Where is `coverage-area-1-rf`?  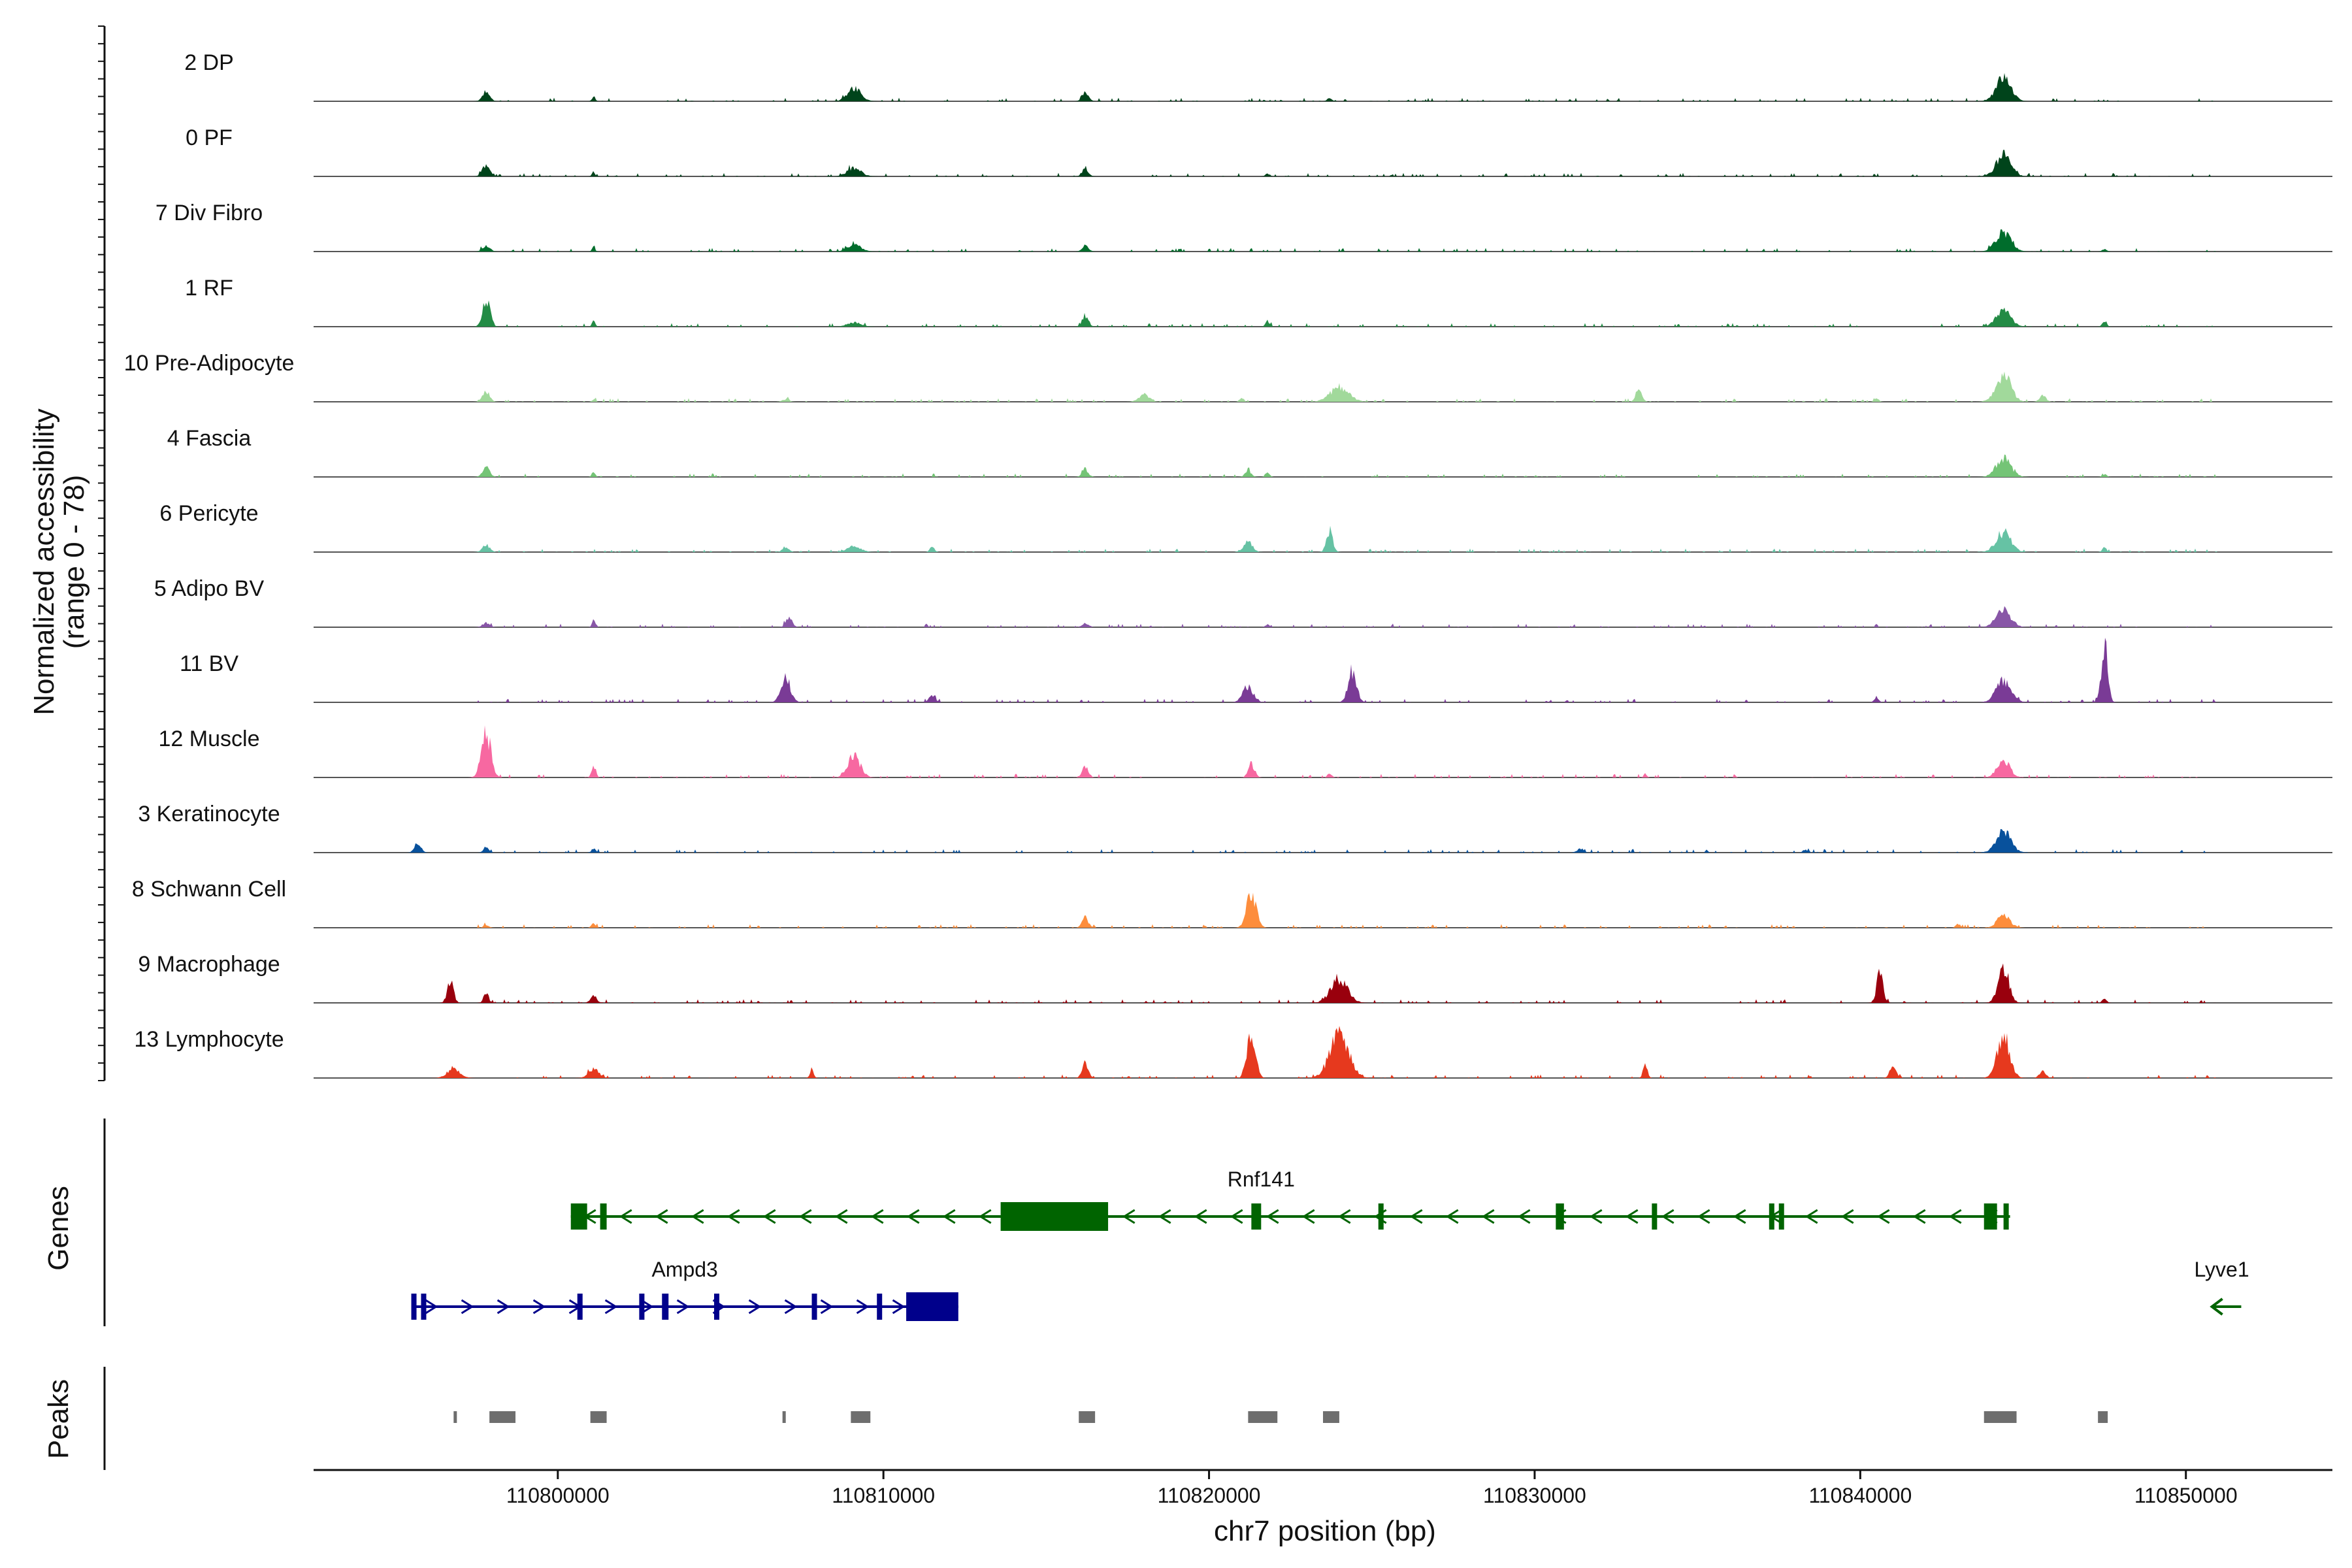
coverage-area-1-rf is located at coordinates (1323, 313).